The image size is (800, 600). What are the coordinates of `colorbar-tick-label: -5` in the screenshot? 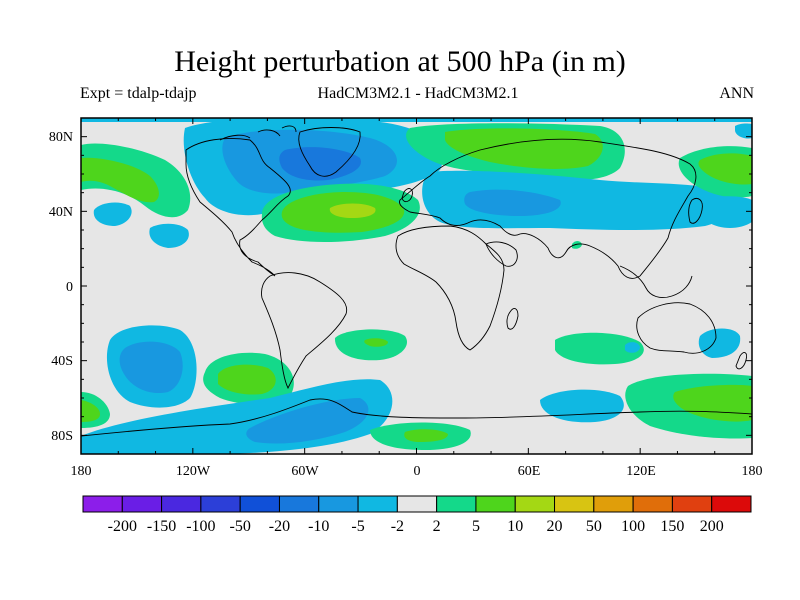 It's located at (357, 526).